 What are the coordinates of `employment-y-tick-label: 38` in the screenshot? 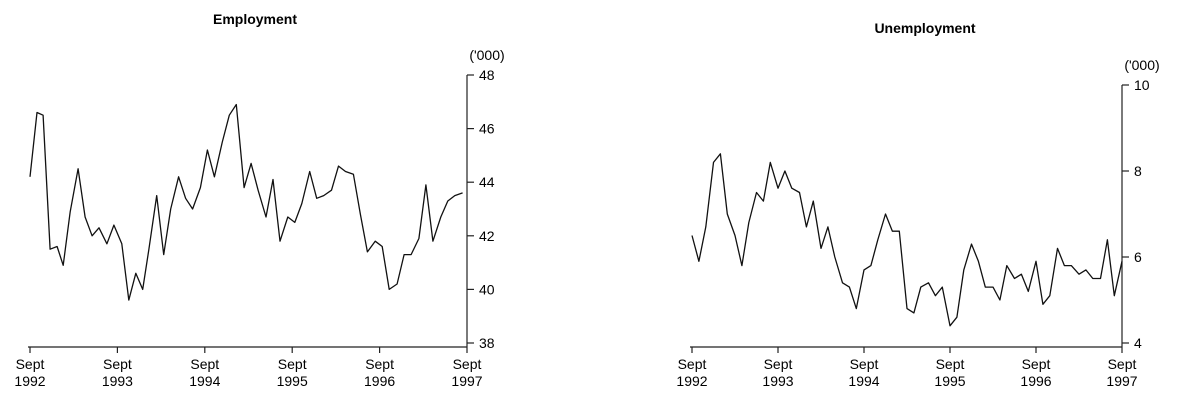 It's located at (487, 343).